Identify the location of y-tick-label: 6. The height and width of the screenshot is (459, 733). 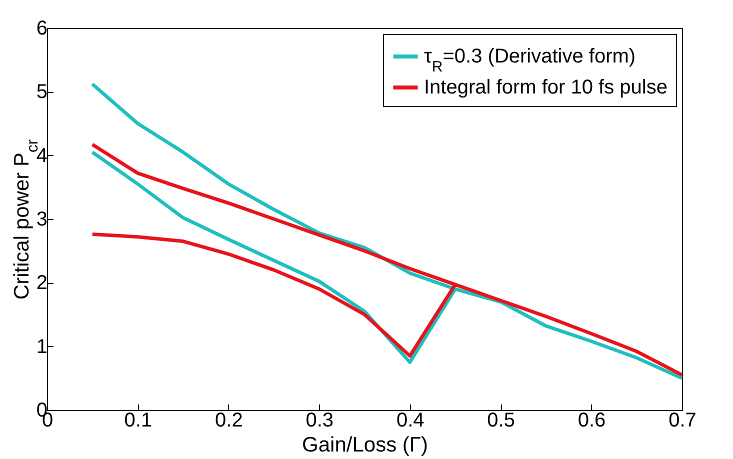
(42, 29).